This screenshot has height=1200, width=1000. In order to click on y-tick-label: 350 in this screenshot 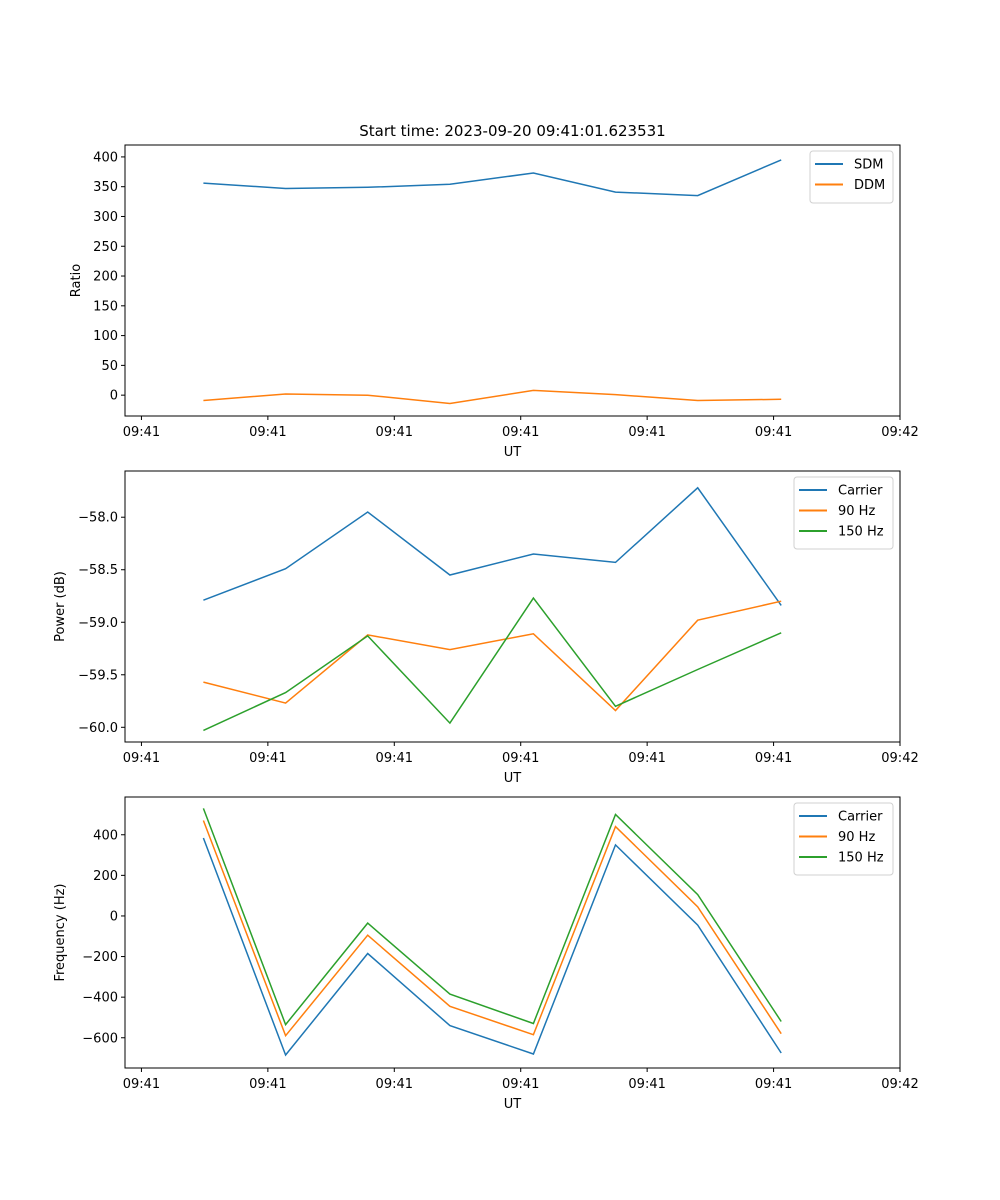, I will do `click(105, 187)`.